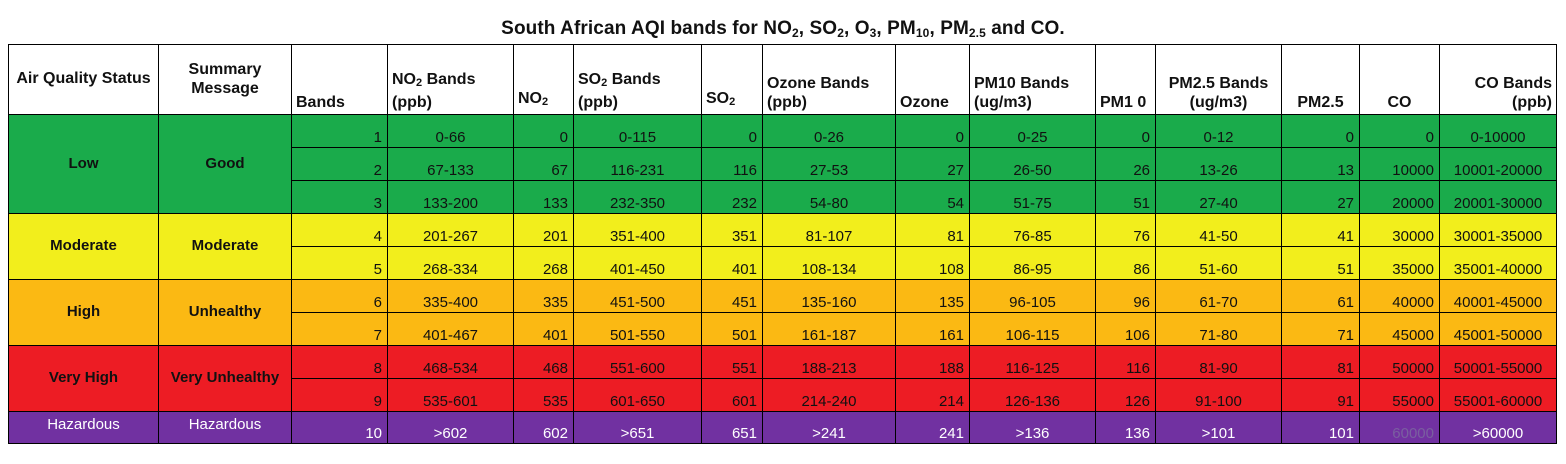 The width and height of the screenshot is (1566, 464). I want to click on summary-cell: Very Unhealthy, so click(225, 378).